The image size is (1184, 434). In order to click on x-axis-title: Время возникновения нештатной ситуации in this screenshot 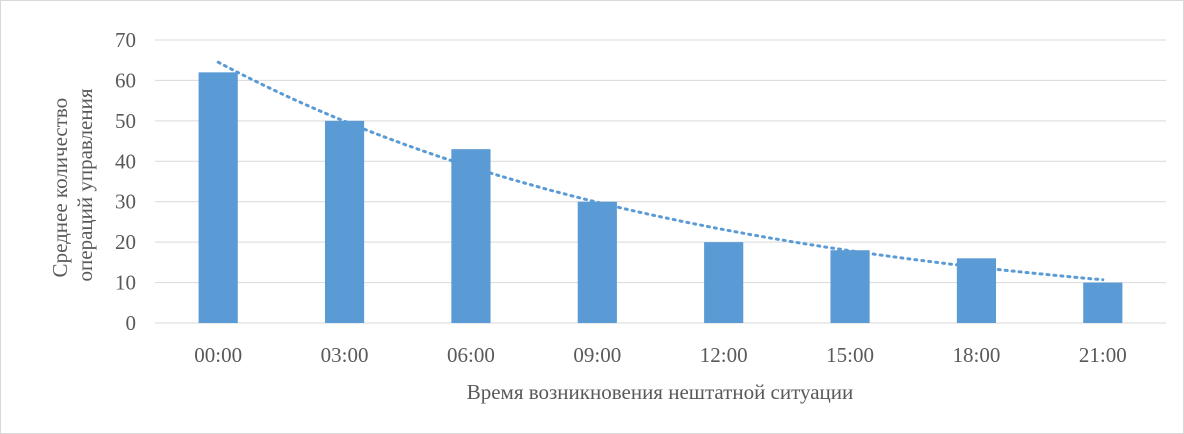, I will do `click(660, 392)`.